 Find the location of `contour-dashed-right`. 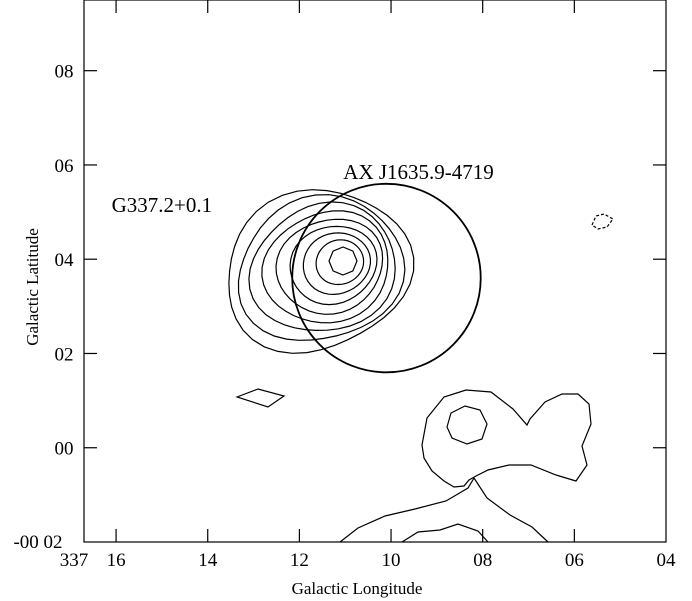

contour-dashed-right is located at coordinates (602, 221).